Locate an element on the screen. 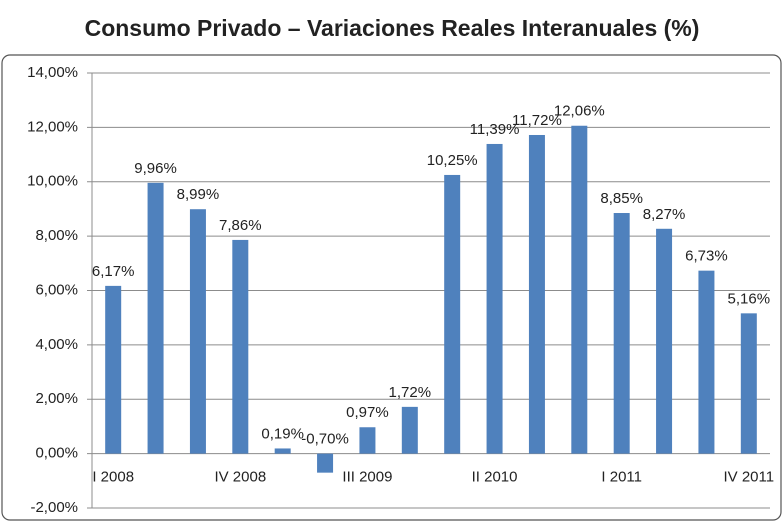 Image resolution: width=784 pixels, height=523 pixels. value-label: 5,16% is located at coordinates (749, 298).